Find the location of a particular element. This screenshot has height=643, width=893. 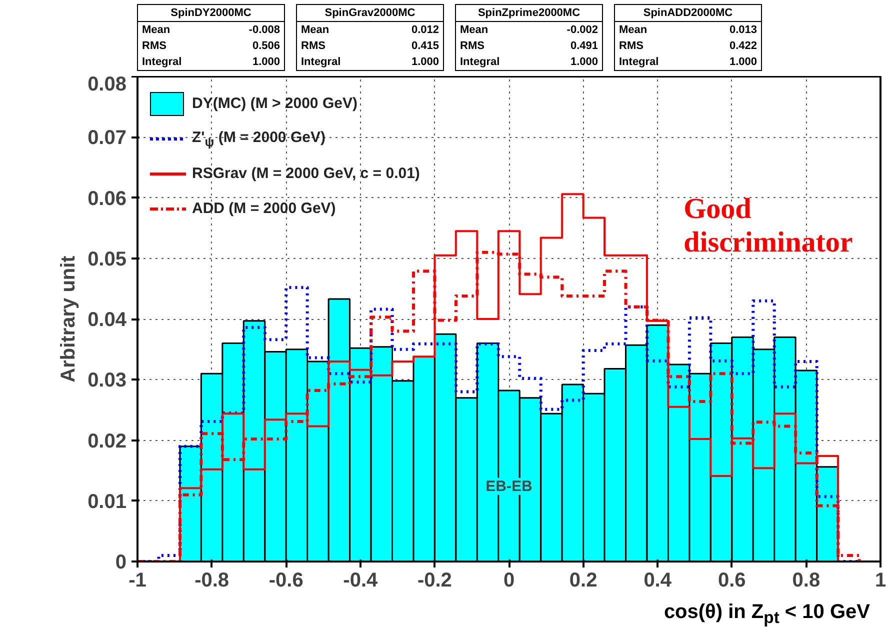

annotation: Good discriminator is located at coordinates (768, 225).